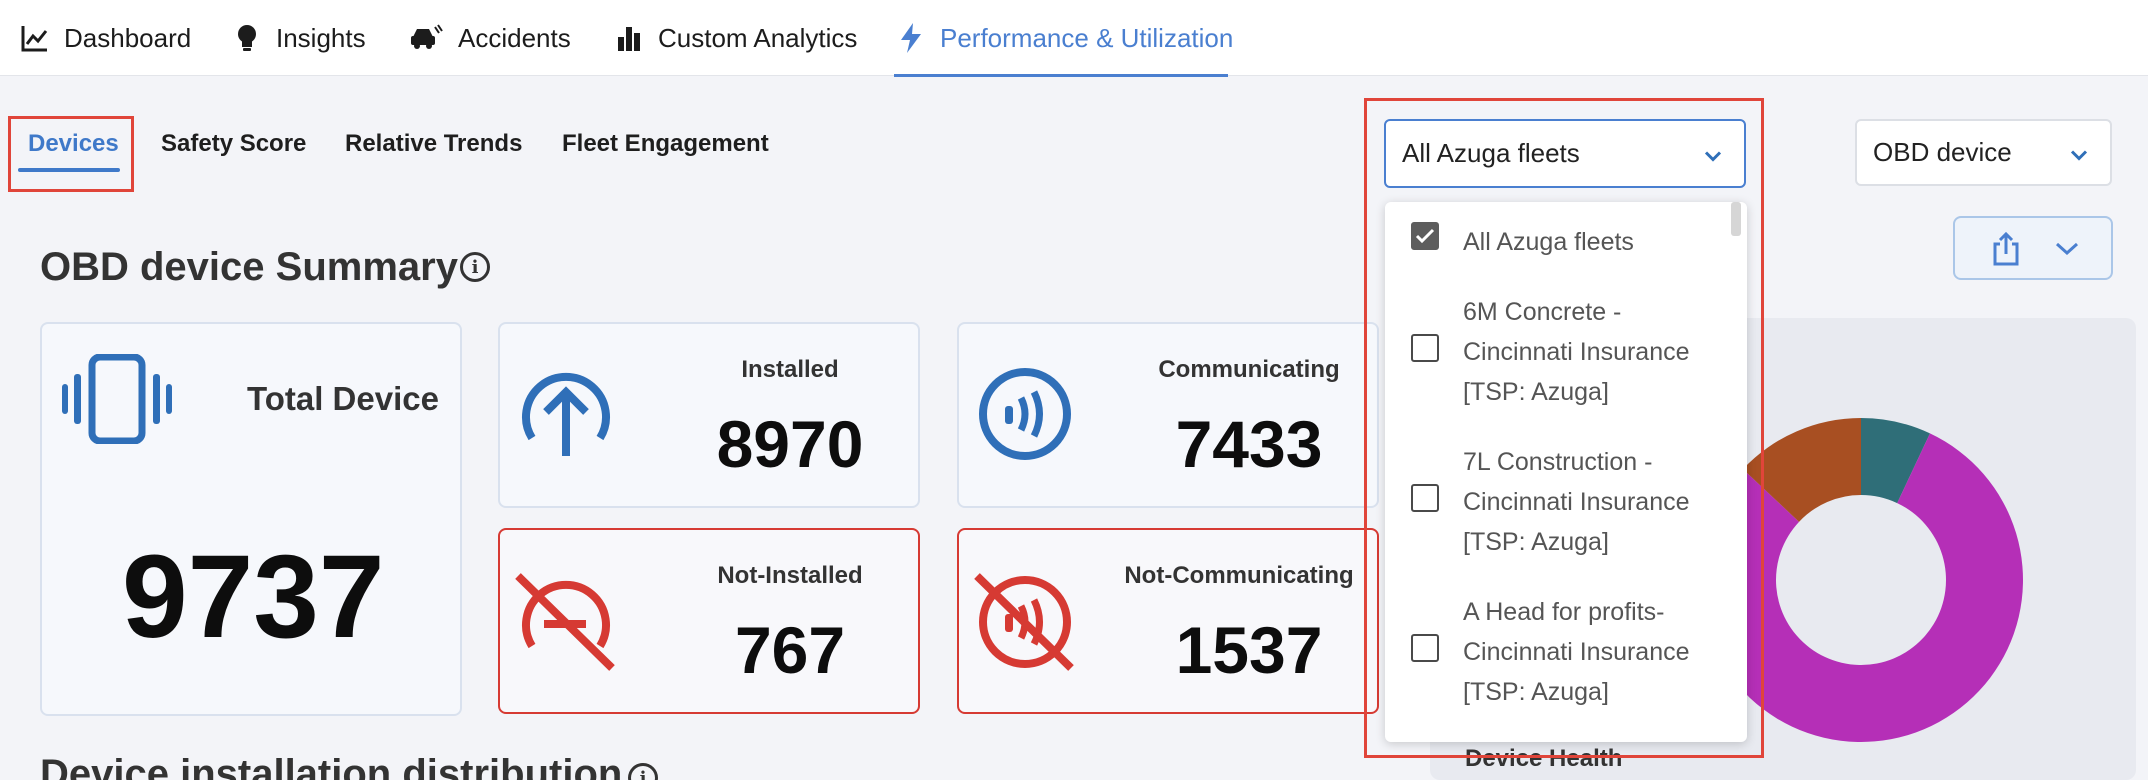  Describe the element at coordinates (1895, 461) in the screenshot. I see `donut-slice-teal` at that location.